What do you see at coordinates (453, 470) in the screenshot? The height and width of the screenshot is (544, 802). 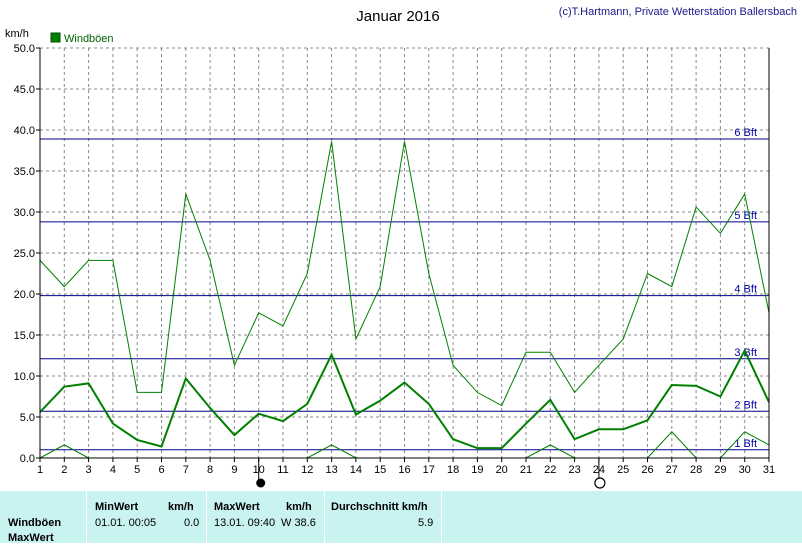 I see `x-tick-label: 18` at bounding box center [453, 470].